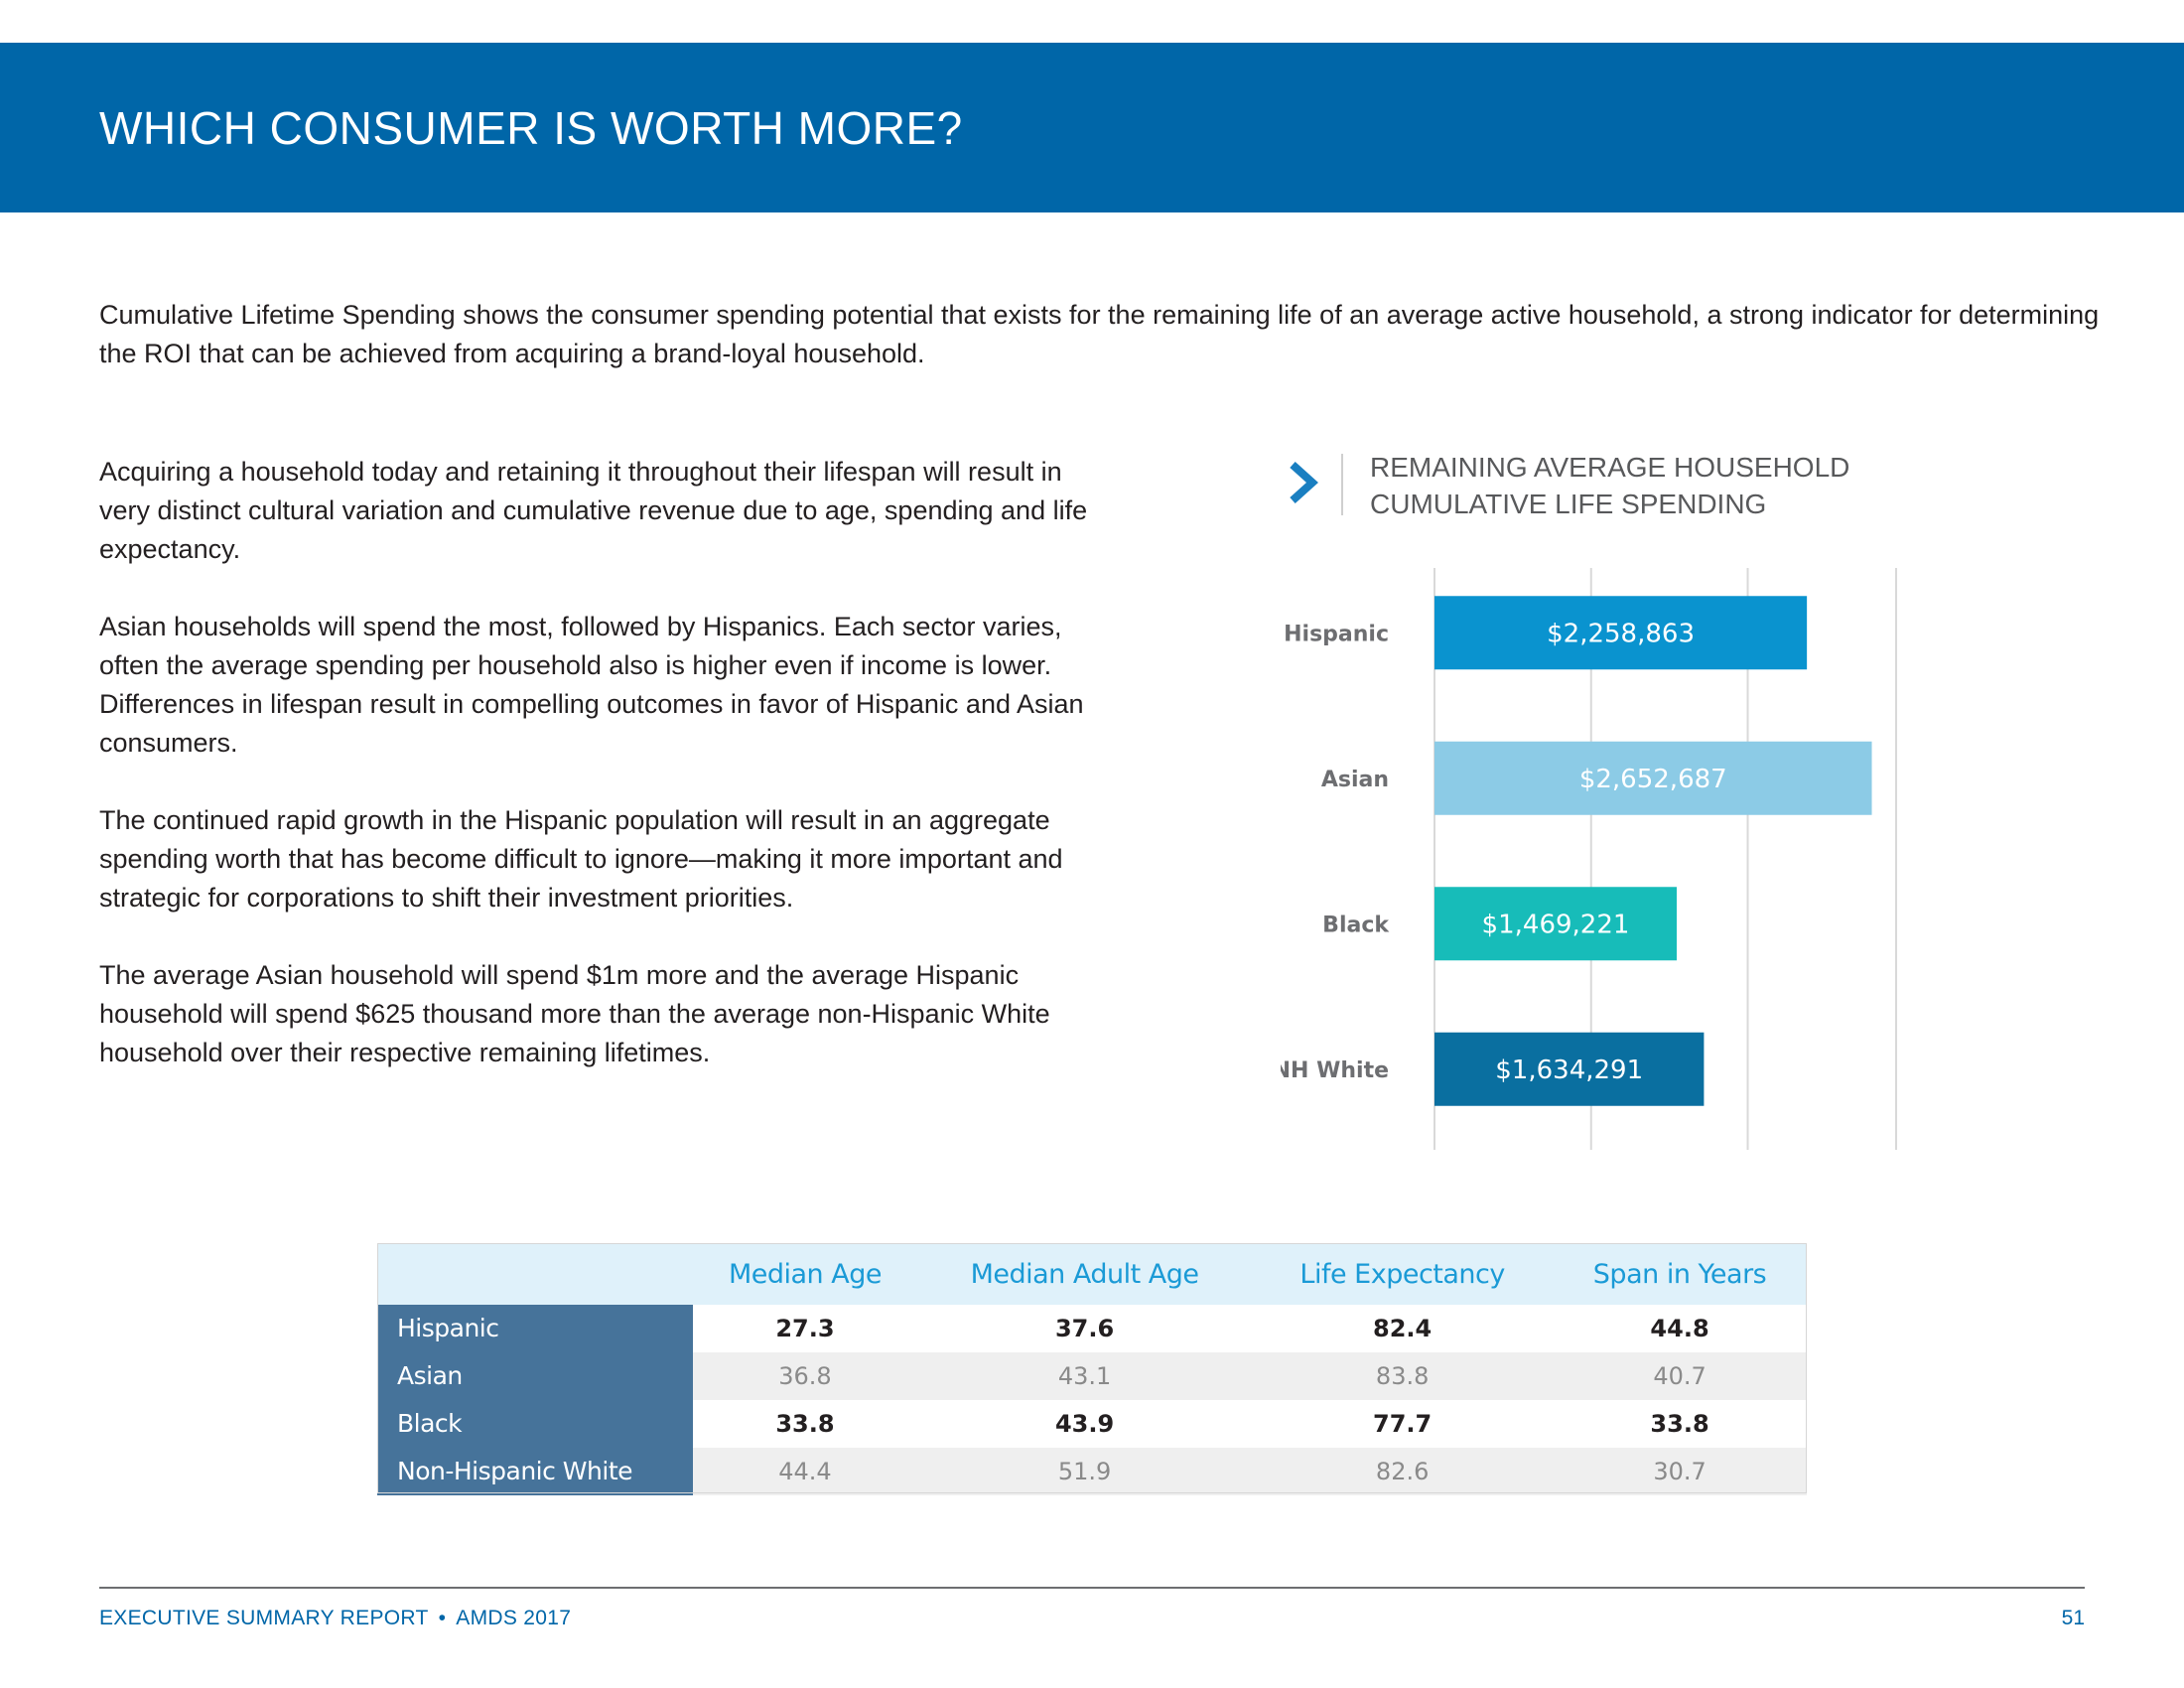 This screenshot has width=2184, height=1688. What do you see at coordinates (1084, 1328) in the screenshot?
I see `table-cell: 37.6` at bounding box center [1084, 1328].